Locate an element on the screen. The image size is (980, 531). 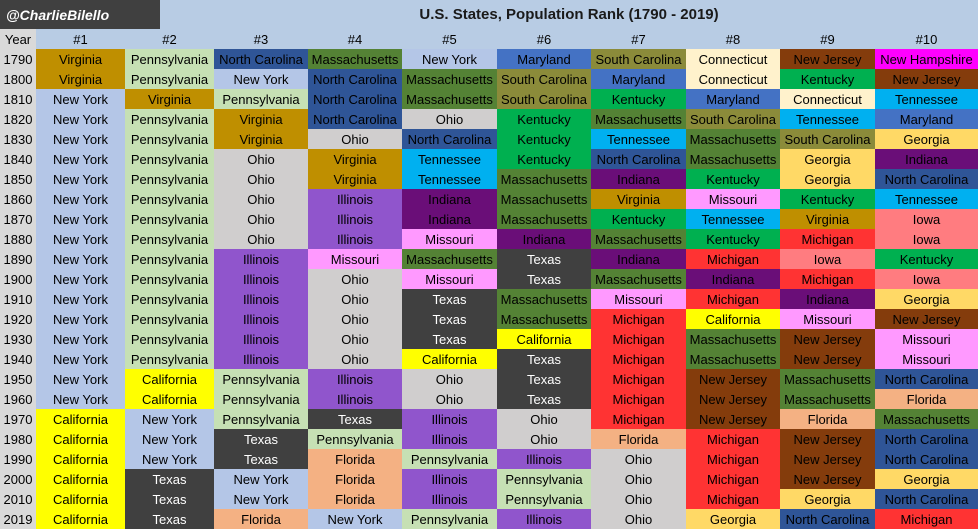
rank-column-header: #3 is located at coordinates (261, 39).